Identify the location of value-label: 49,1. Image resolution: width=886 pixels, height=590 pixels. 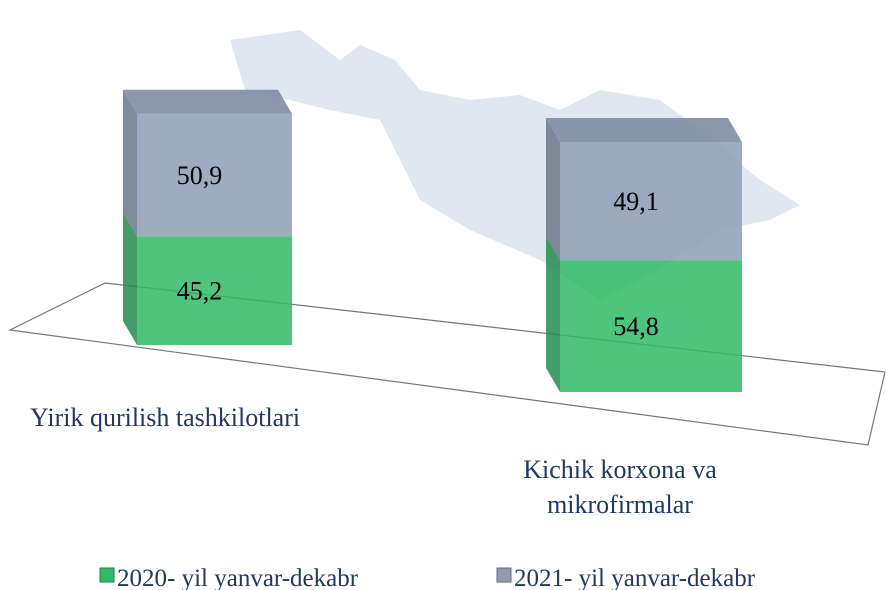
(636, 201).